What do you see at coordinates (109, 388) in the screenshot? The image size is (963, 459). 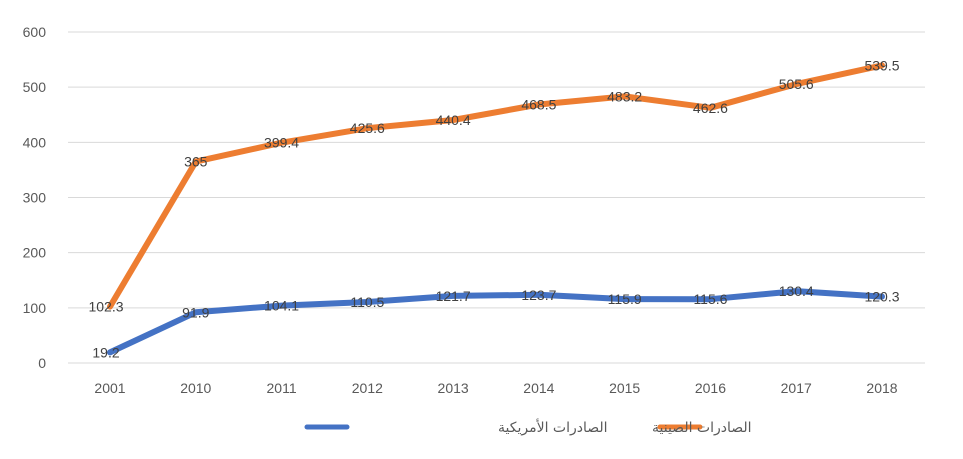 I see `x-tick-label: 2001` at bounding box center [109, 388].